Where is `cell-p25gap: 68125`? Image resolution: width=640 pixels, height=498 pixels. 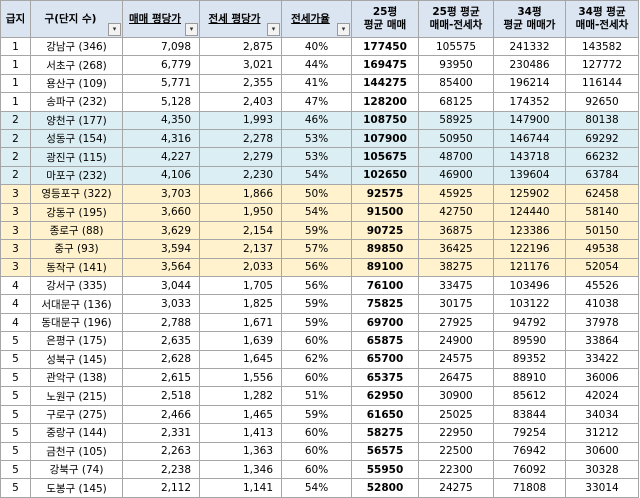 cell-p25gap: 68125 is located at coordinates (456, 102).